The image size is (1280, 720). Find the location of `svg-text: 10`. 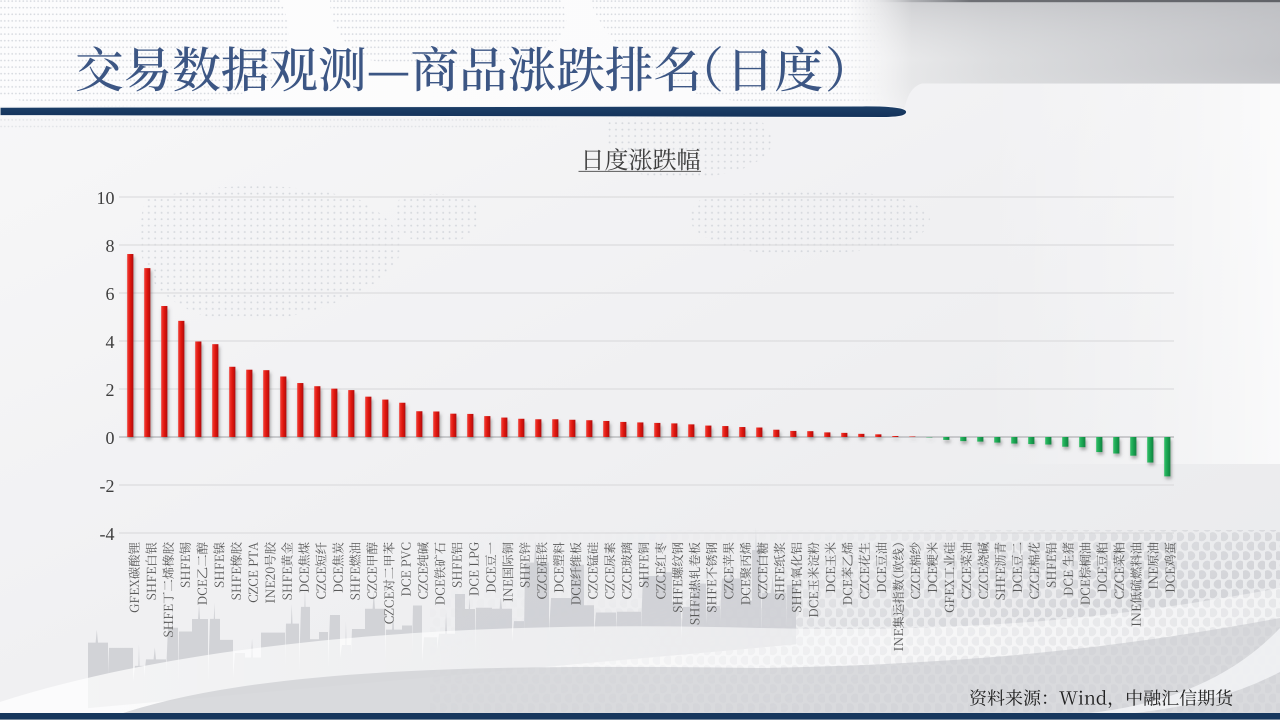

svg-text: 10 is located at coordinates (106, 198).